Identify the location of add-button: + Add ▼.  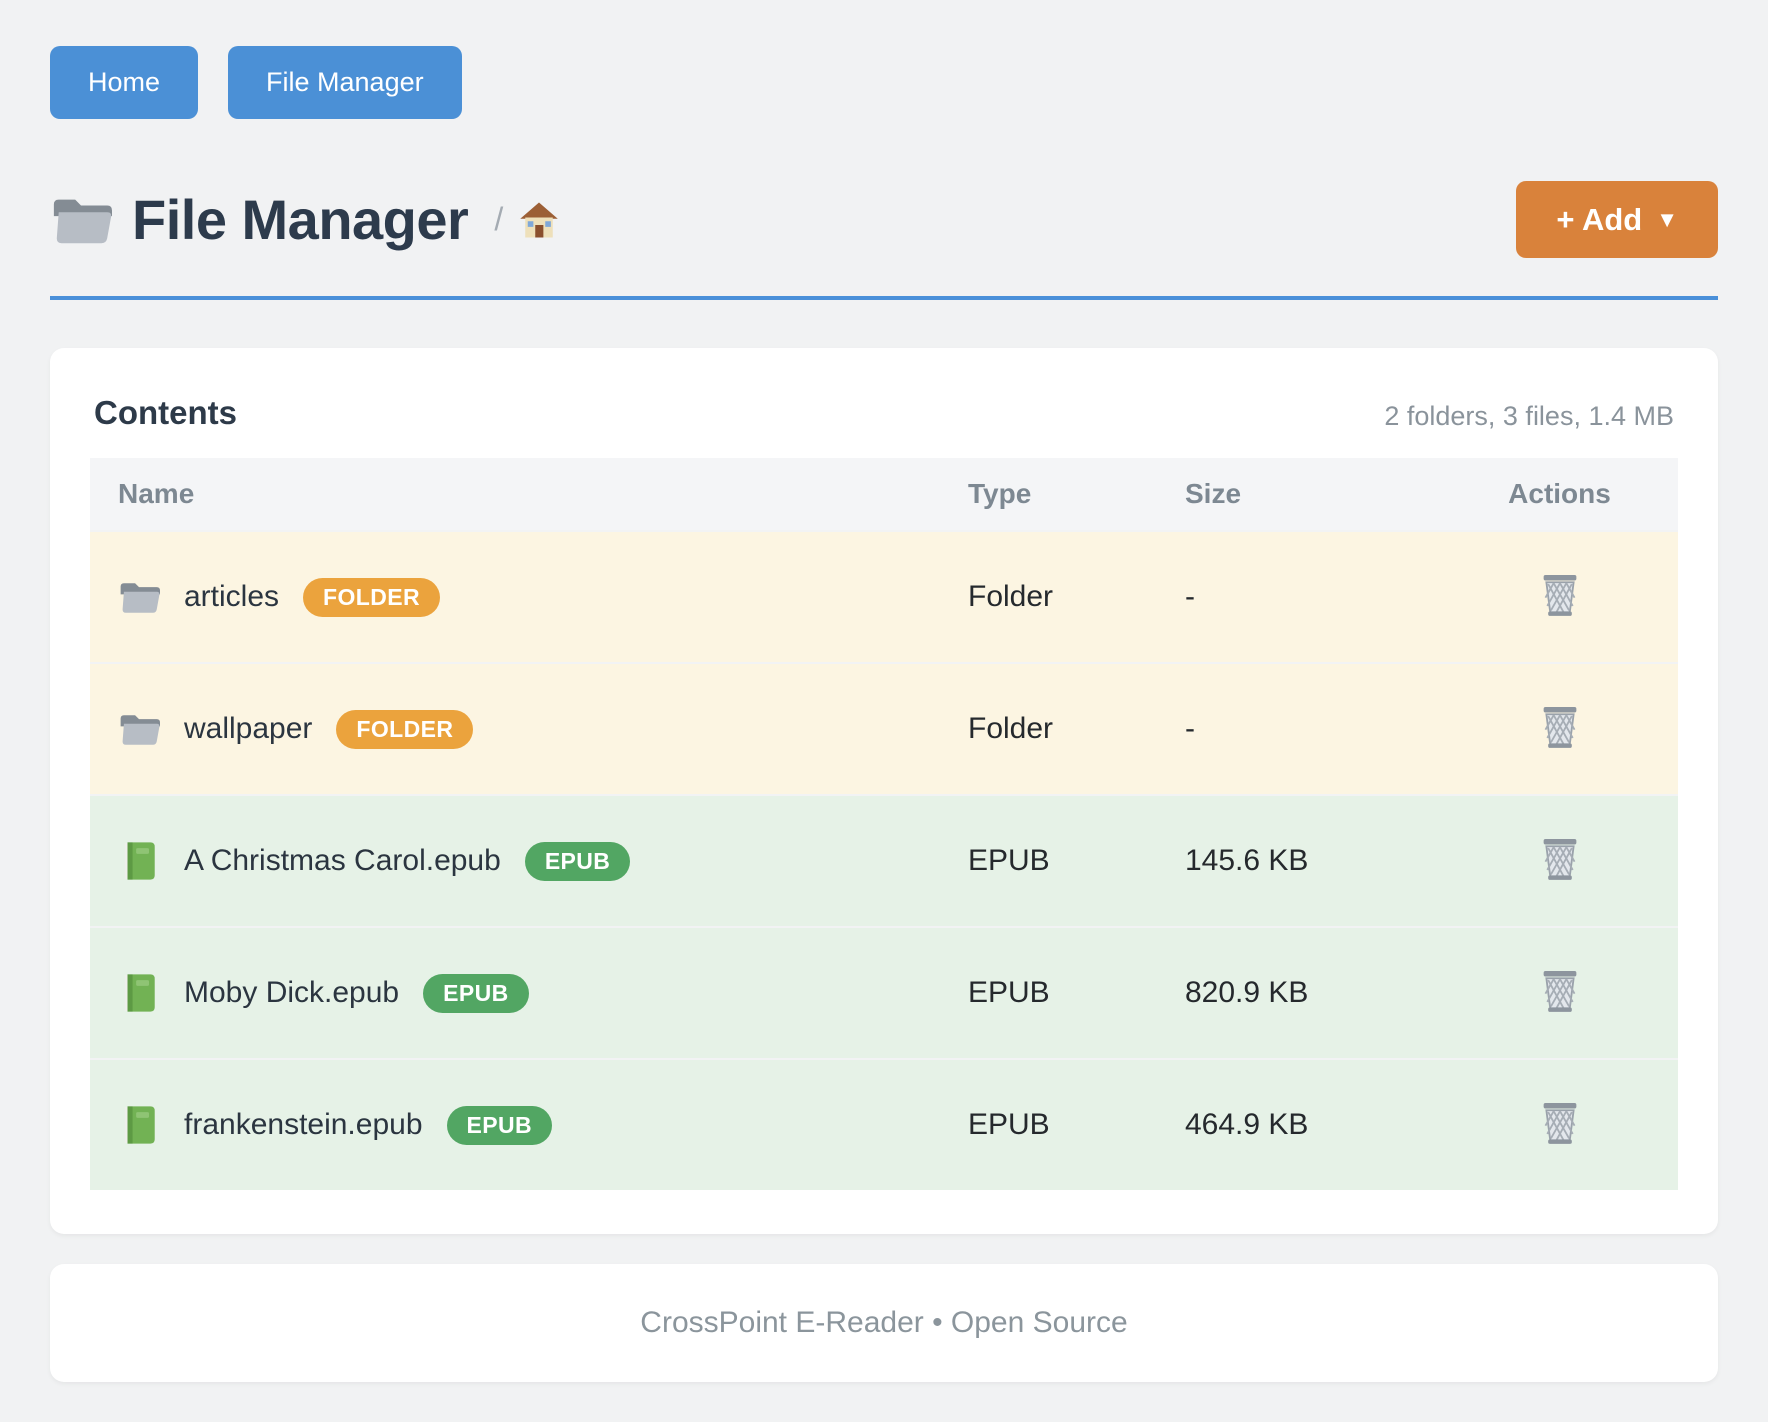
(1617, 219).